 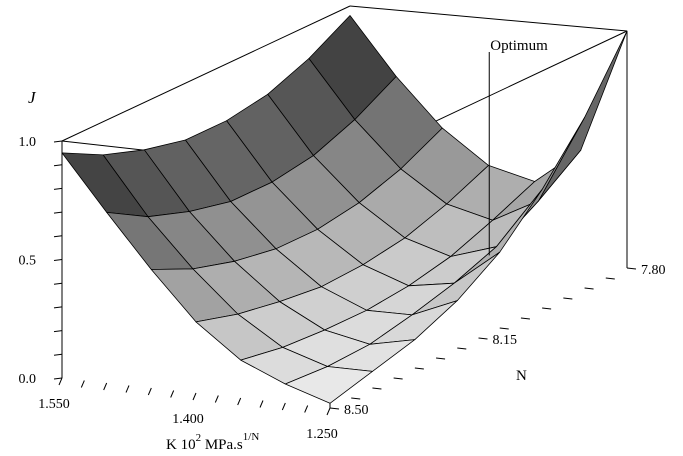 What do you see at coordinates (212, 442) in the screenshot?
I see `x-axis-label: K 102 MPa.s1/N` at bounding box center [212, 442].